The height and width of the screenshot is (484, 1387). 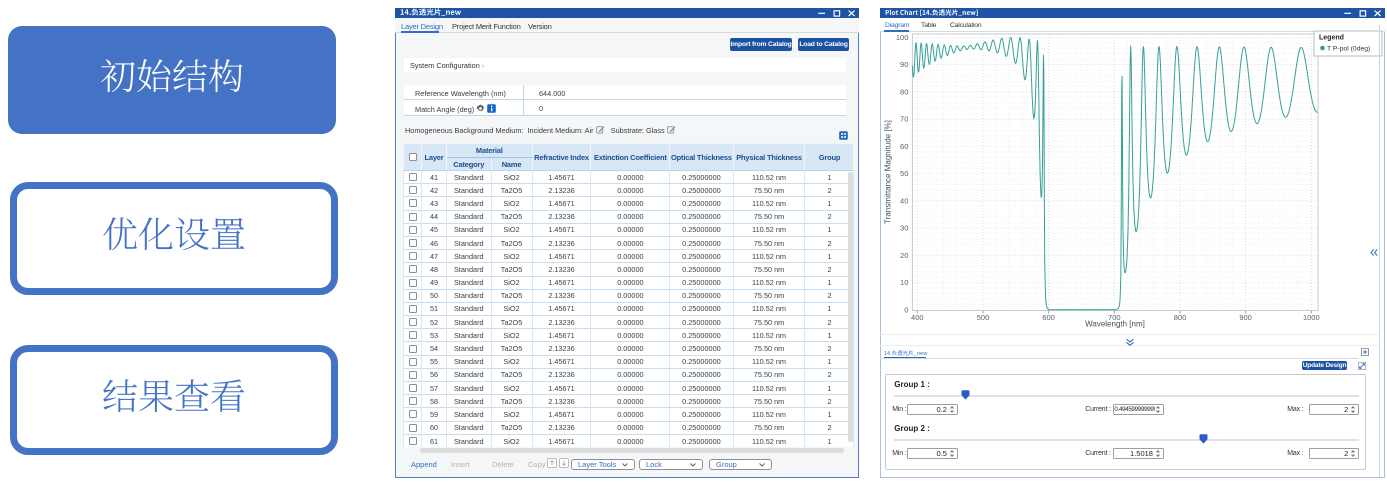 What do you see at coordinates (1114, 317) in the screenshot?
I see `svg-text: 700` at bounding box center [1114, 317].